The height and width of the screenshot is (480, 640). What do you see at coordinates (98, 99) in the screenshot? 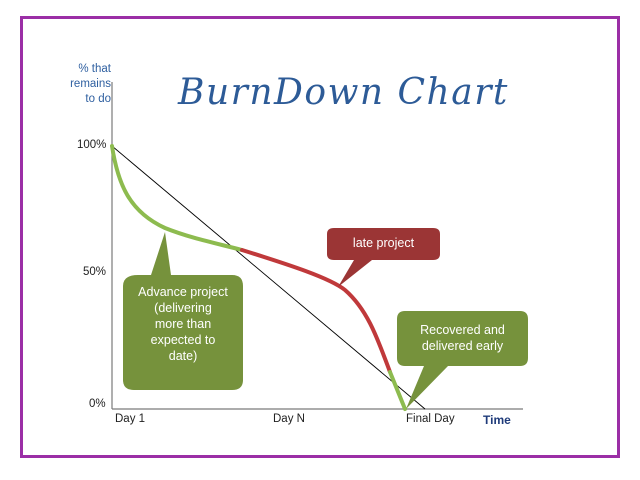
I see `y-axis-label-line: to do` at bounding box center [98, 99].